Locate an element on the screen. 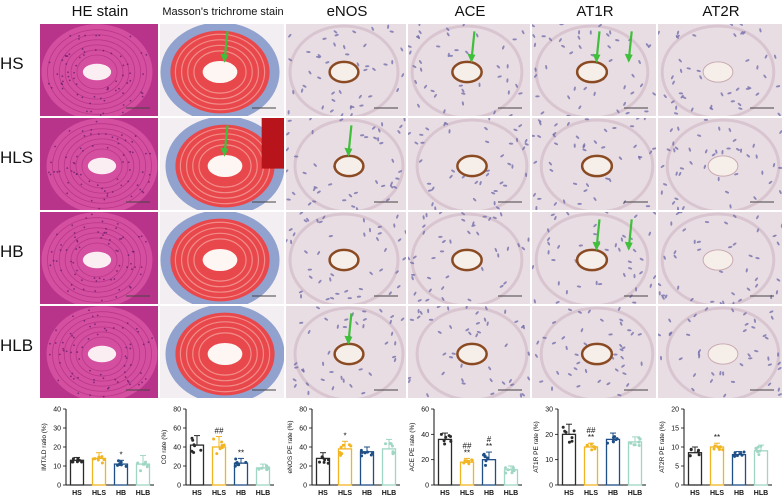  y-axis-label: AT1R PE rate (%) is located at coordinates (536, 447).